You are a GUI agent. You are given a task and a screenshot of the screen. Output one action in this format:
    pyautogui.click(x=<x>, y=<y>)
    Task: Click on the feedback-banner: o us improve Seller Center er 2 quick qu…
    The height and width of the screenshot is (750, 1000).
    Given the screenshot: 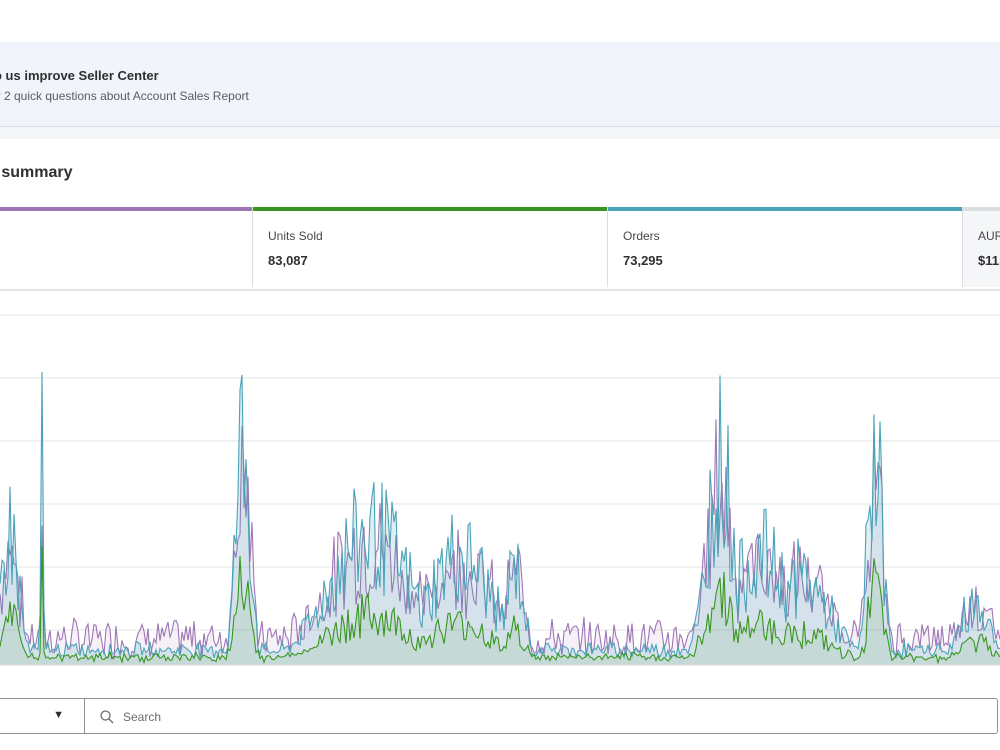 What is the action you would take?
    pyautogui.click(x=500, y=84)
    